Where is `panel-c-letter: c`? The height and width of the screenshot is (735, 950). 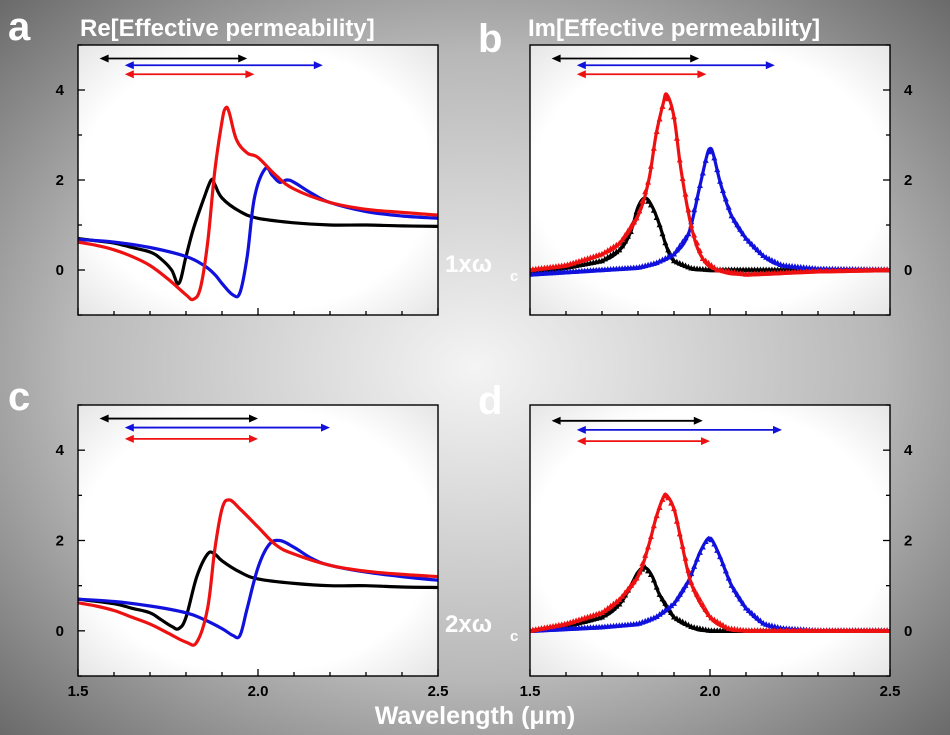 panel-c-letter: c is located at coordinates (19, 397).